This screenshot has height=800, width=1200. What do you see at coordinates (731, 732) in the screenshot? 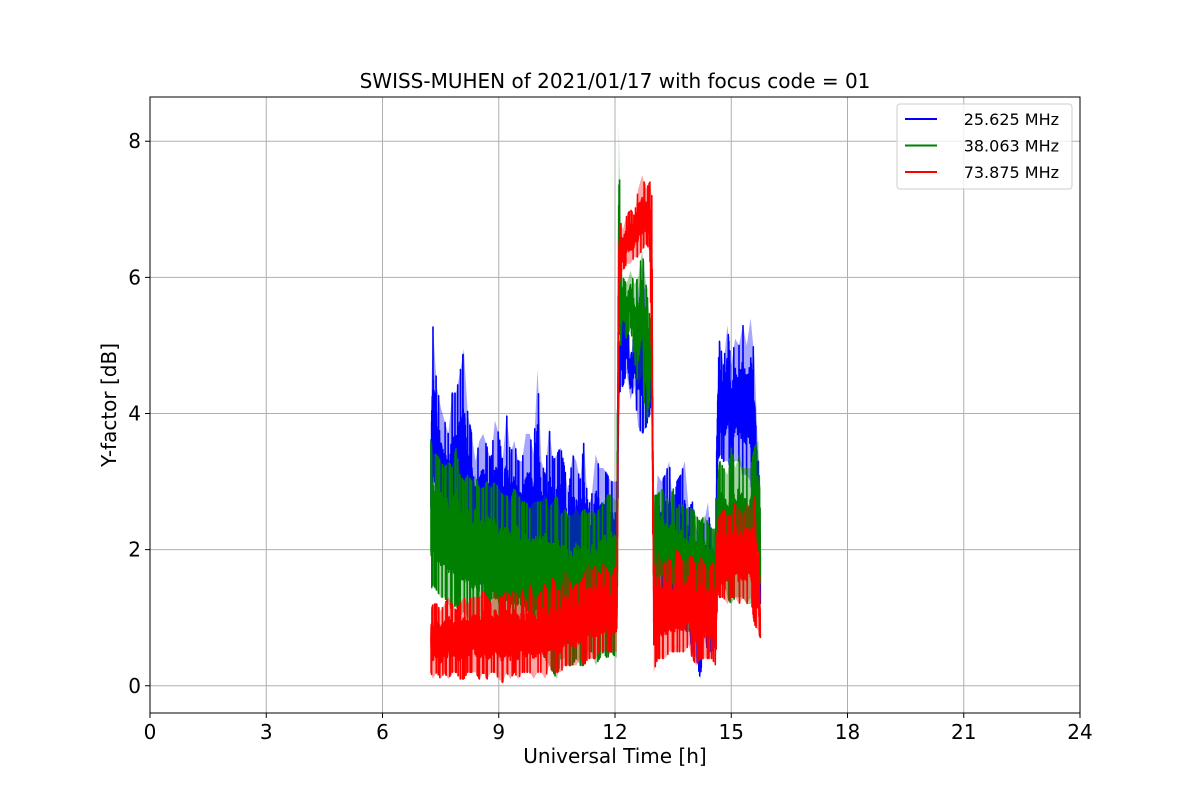
I see `x-tick-label: 15` at bounding box center [731, 732].